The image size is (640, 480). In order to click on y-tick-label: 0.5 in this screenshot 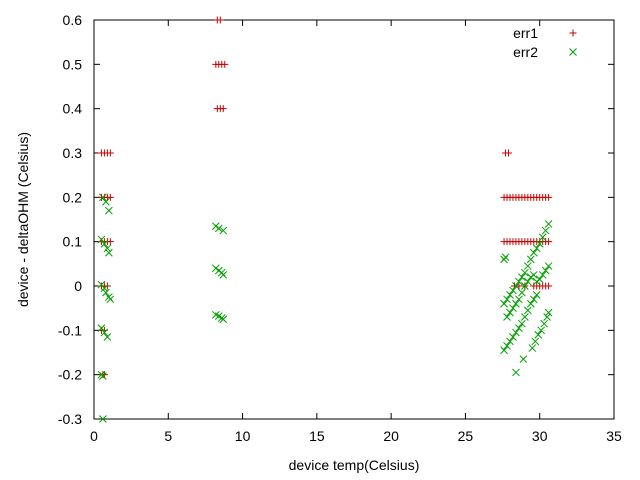, I will do `click(73, 64)`.